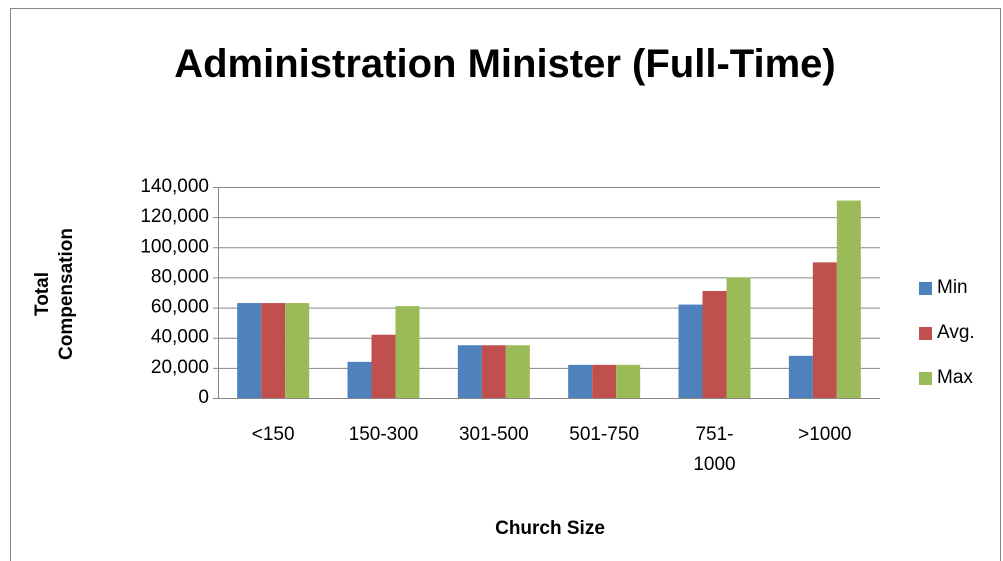  Describe the element at coordinates (493, 434) in the screenshot. I see `x-tick-label: 301-500` at that location.